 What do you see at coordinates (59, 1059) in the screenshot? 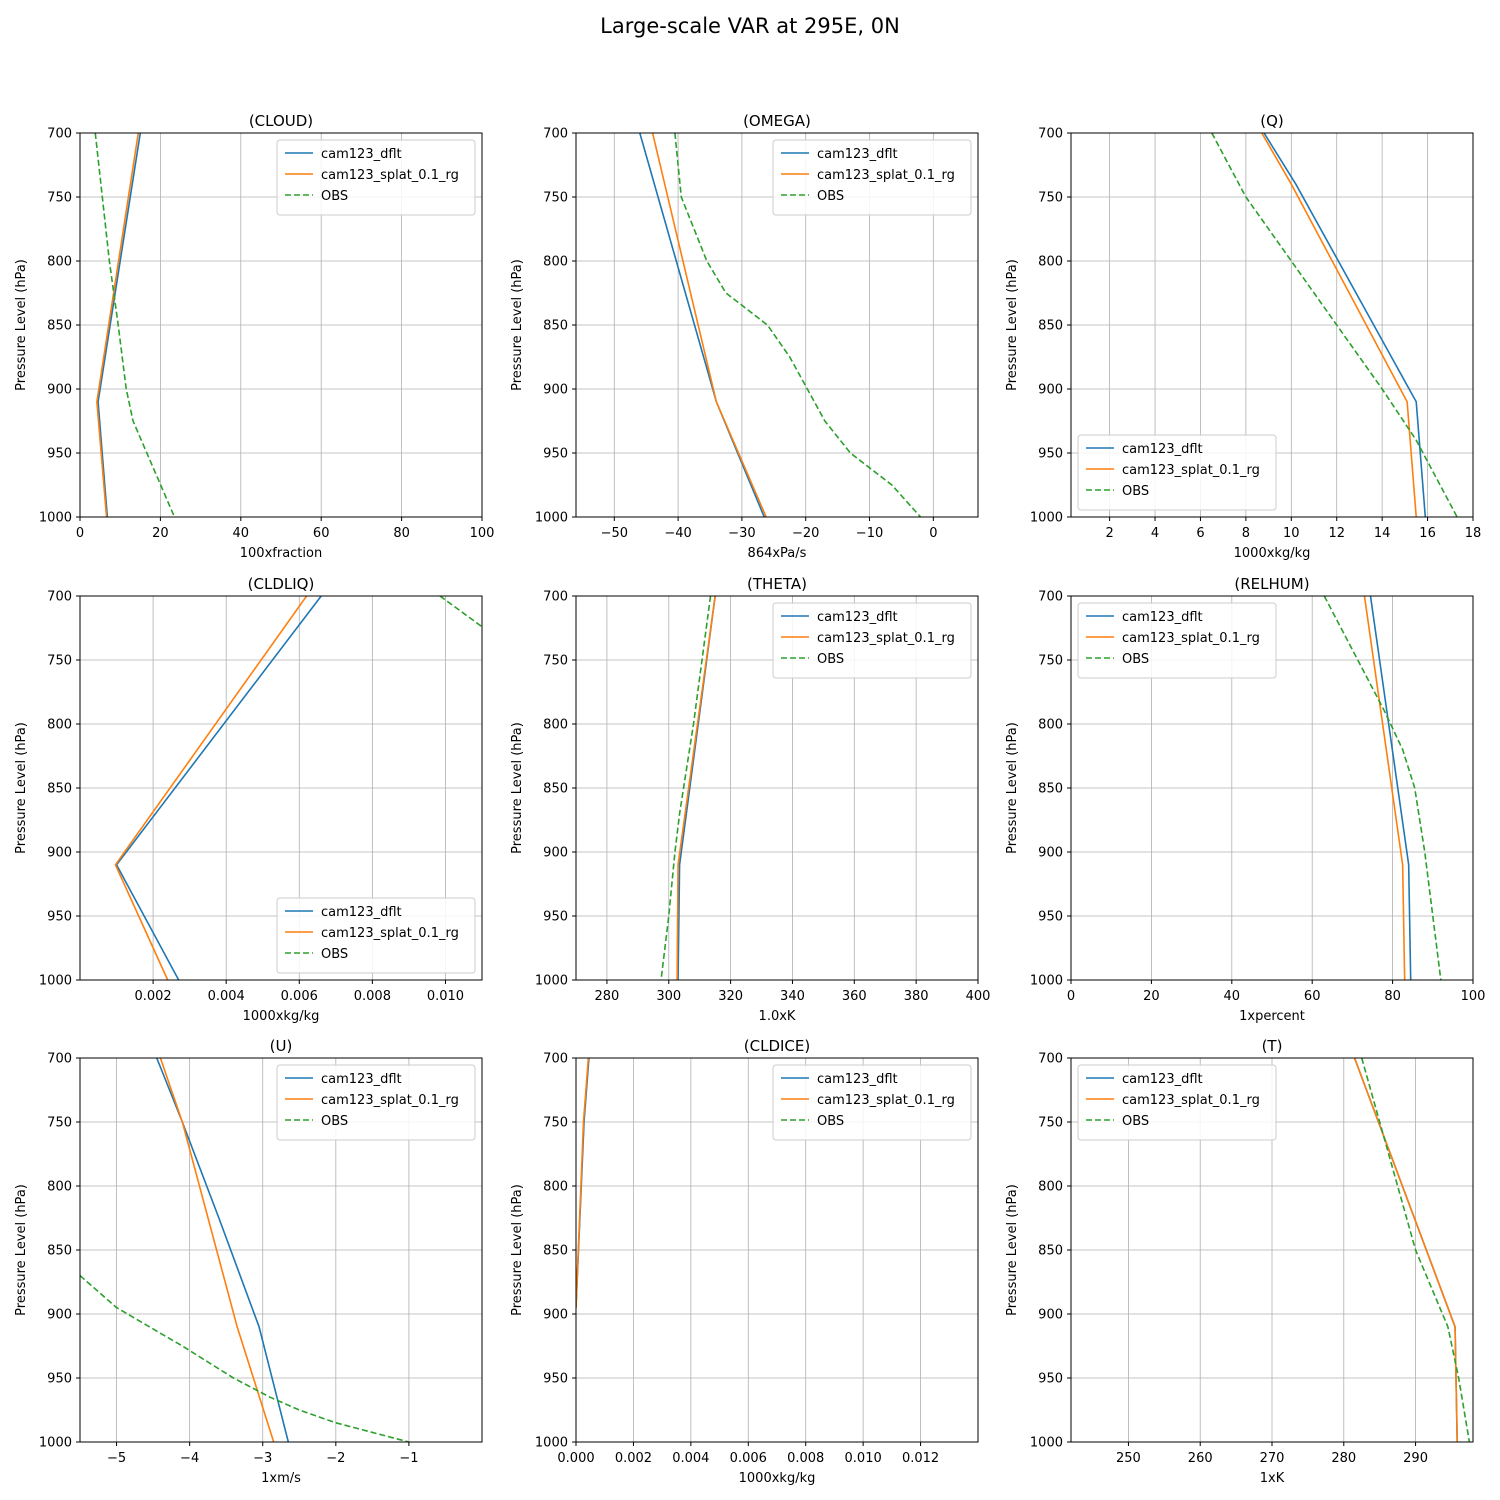
I see `chart-7-ytick-label-0: 700` at bounding box center [59, 1059].